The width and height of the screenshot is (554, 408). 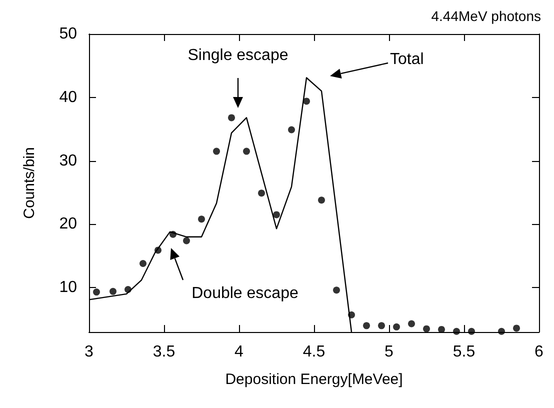 I want to click on y-tick-label: 10, so click(x=68, y=287).